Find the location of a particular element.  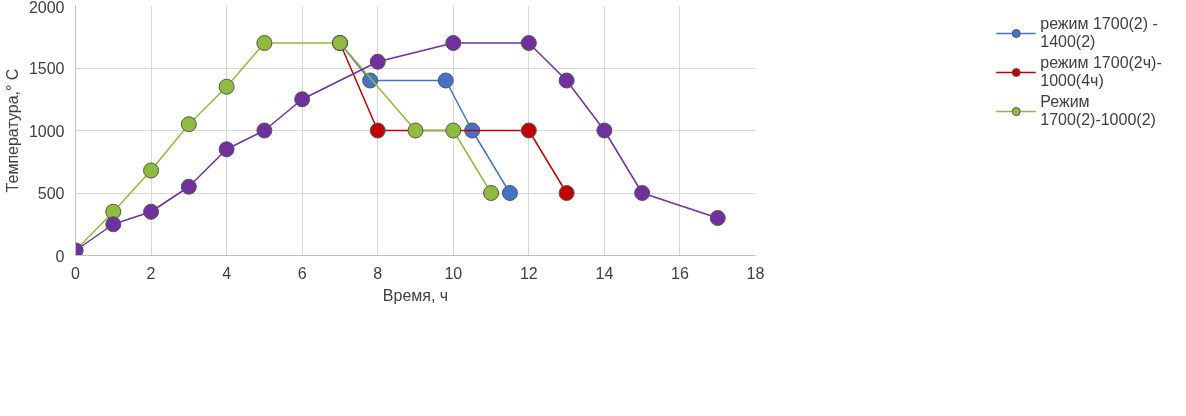

y-axis-title: Температура,° С is located at coordinates (12, 130).